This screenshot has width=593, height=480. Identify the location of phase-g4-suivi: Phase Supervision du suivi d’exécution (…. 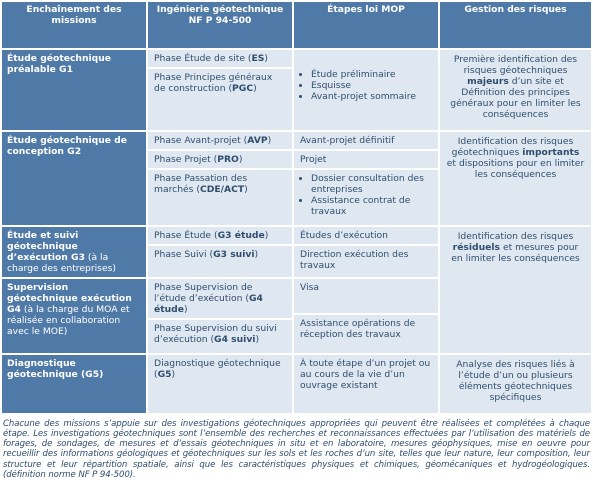
(215, 334).